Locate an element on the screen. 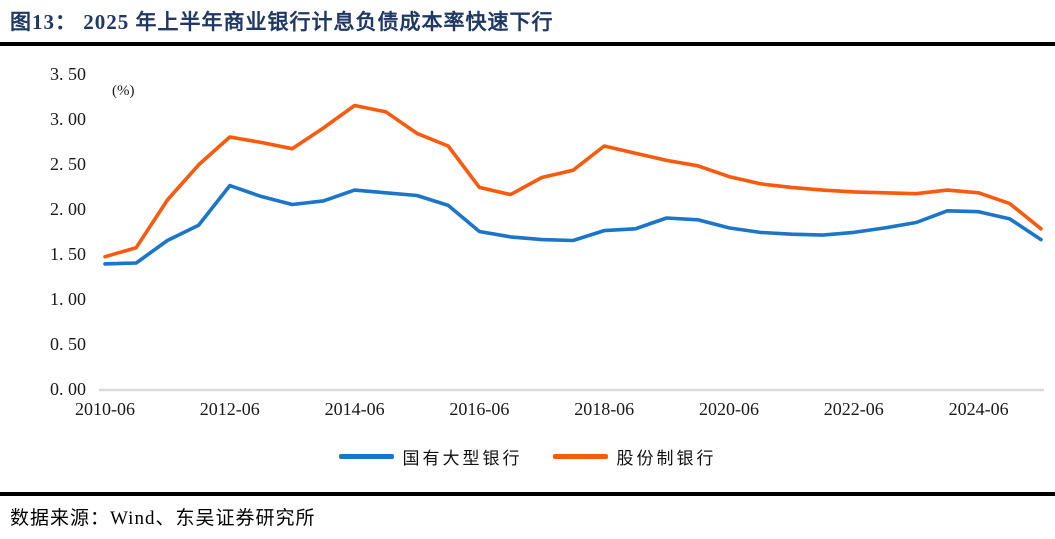  legend-item-joint-stock-banks: 股份制银行 is located at coordinates (634, 456).